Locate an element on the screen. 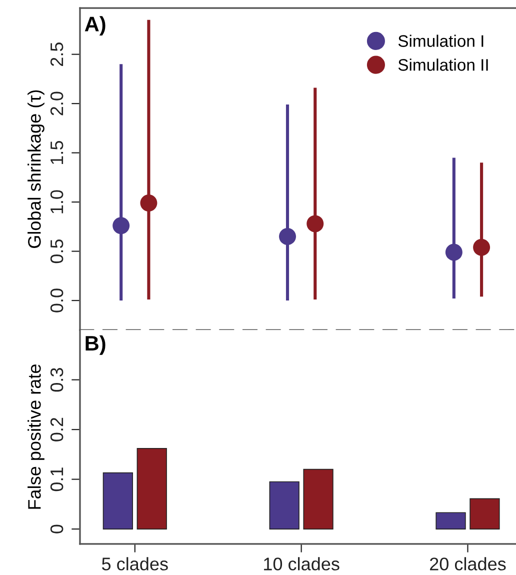 The height and width of the screenshot is (575, 516). y-tick-label: 0 is located at coordinates (57, 529).